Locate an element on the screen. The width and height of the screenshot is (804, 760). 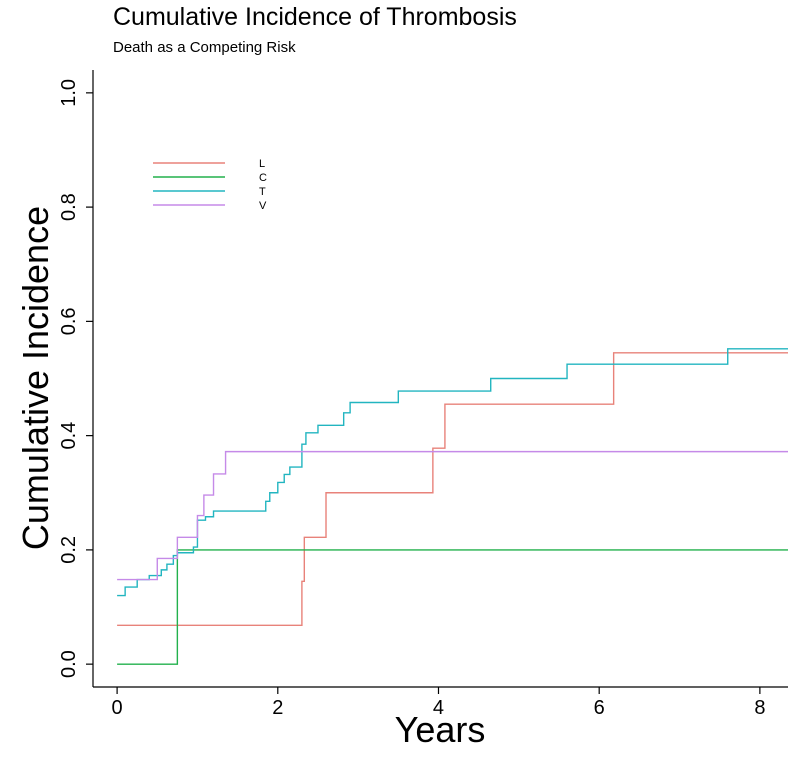
series-line-C is located at coordinates (452, 607).